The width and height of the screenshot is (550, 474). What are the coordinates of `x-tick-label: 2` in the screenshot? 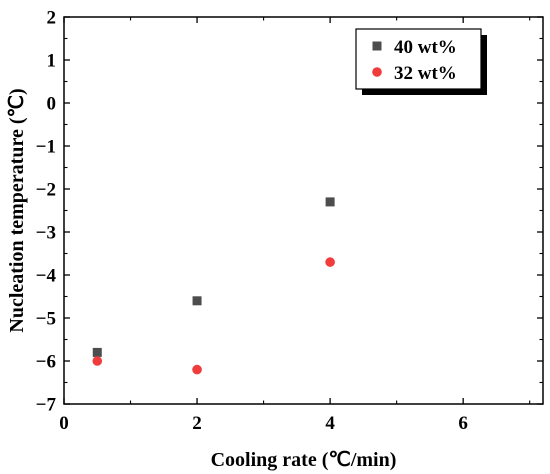 It's located at (197, 423).